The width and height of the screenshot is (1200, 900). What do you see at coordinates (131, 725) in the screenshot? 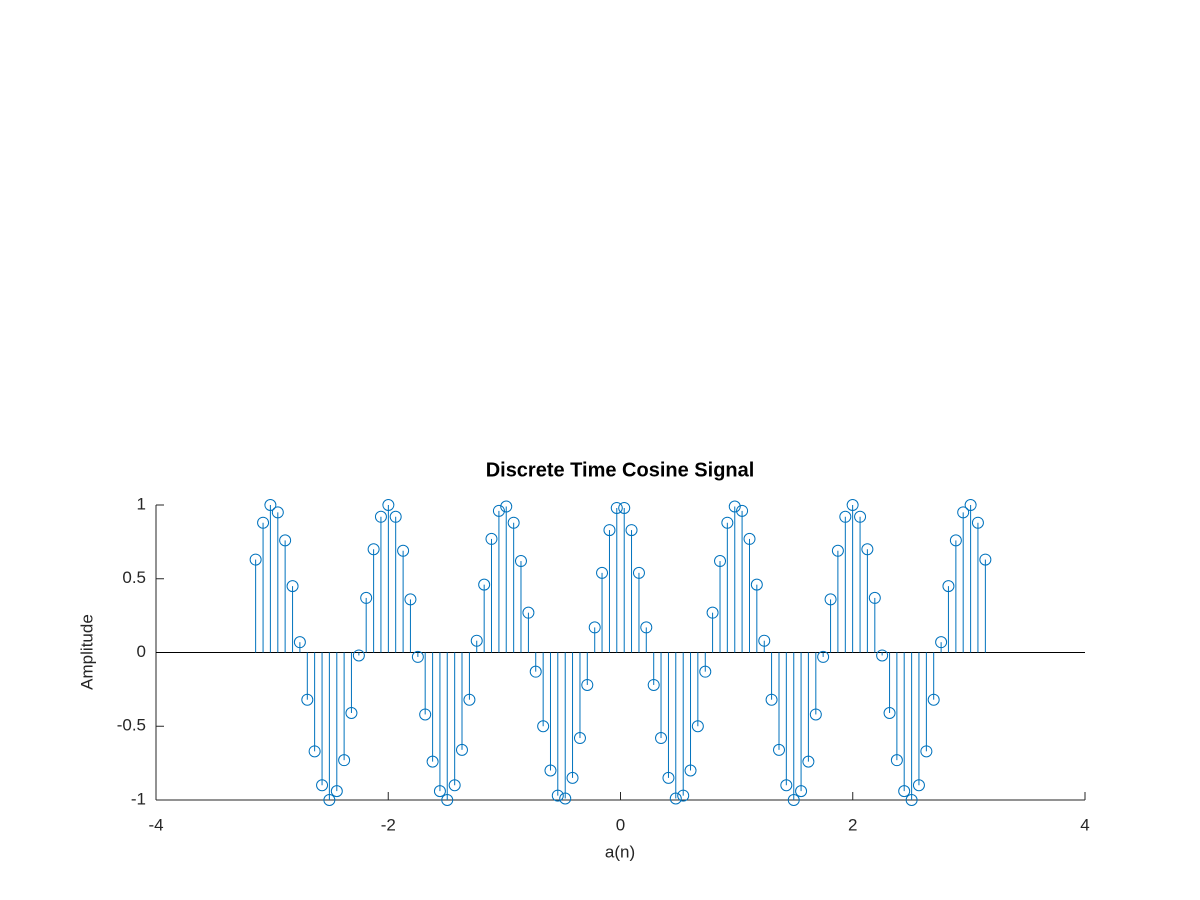
I see `y-tick-label: -0.5` at bounding box center [131, 725].